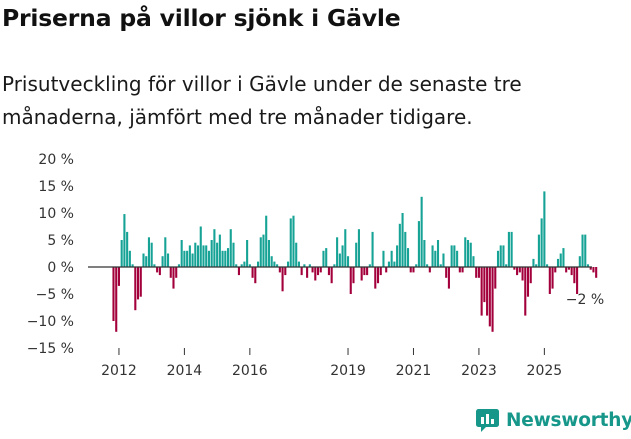 Image resolution: width=631 pixels, height=439 pixels. I want to click on newsworthy-logo-icon, so click(487, 420).